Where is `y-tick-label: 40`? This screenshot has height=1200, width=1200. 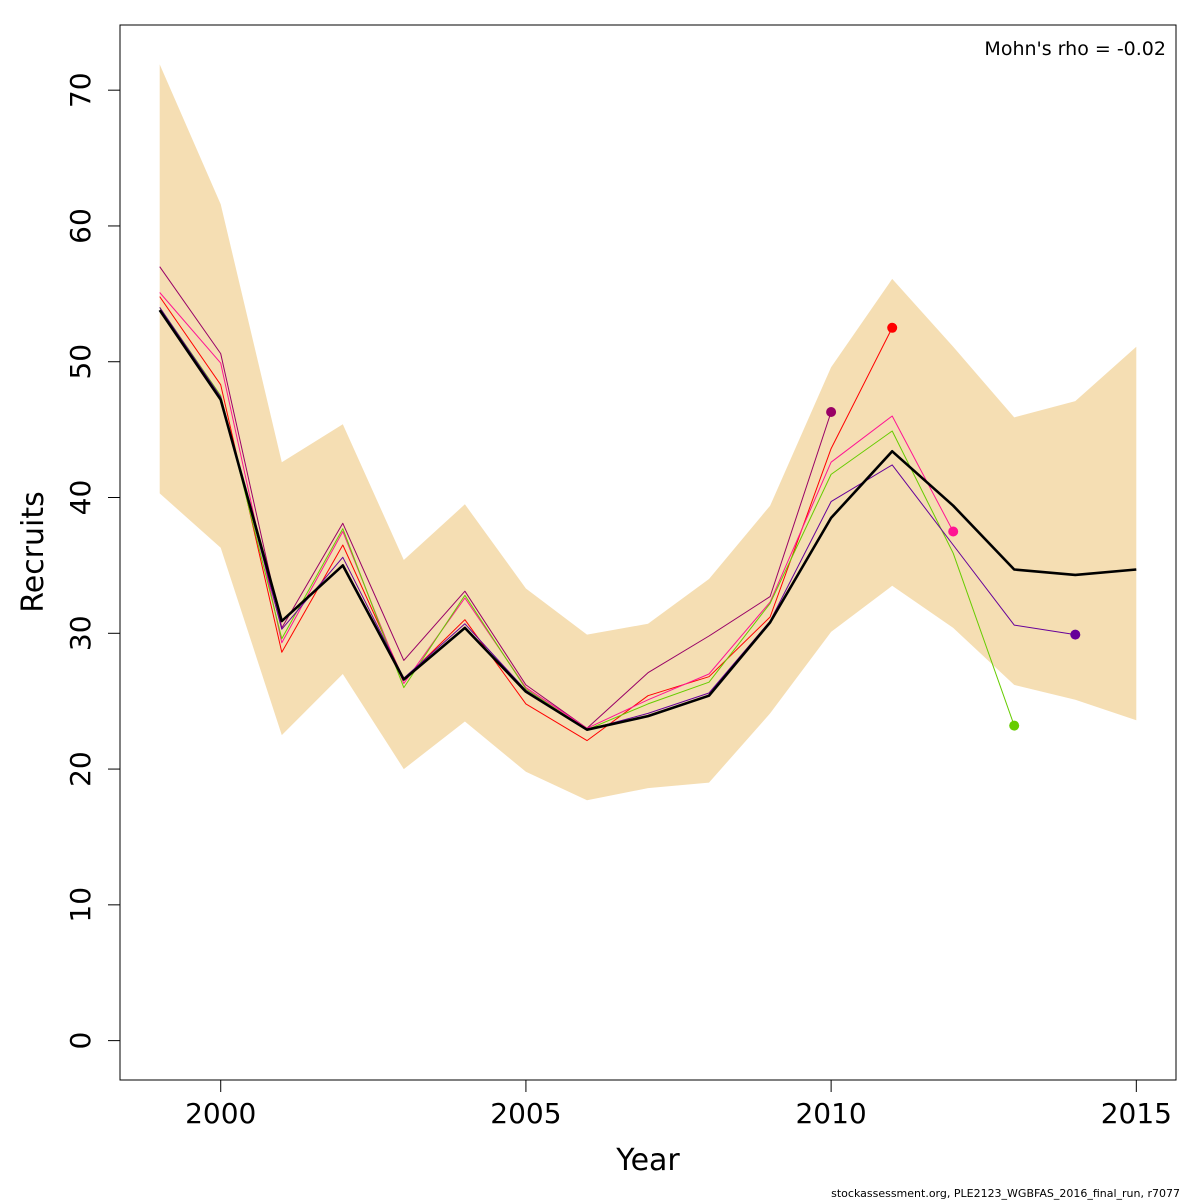 y-tick-label: 40 is located at coordinates (80, 498).